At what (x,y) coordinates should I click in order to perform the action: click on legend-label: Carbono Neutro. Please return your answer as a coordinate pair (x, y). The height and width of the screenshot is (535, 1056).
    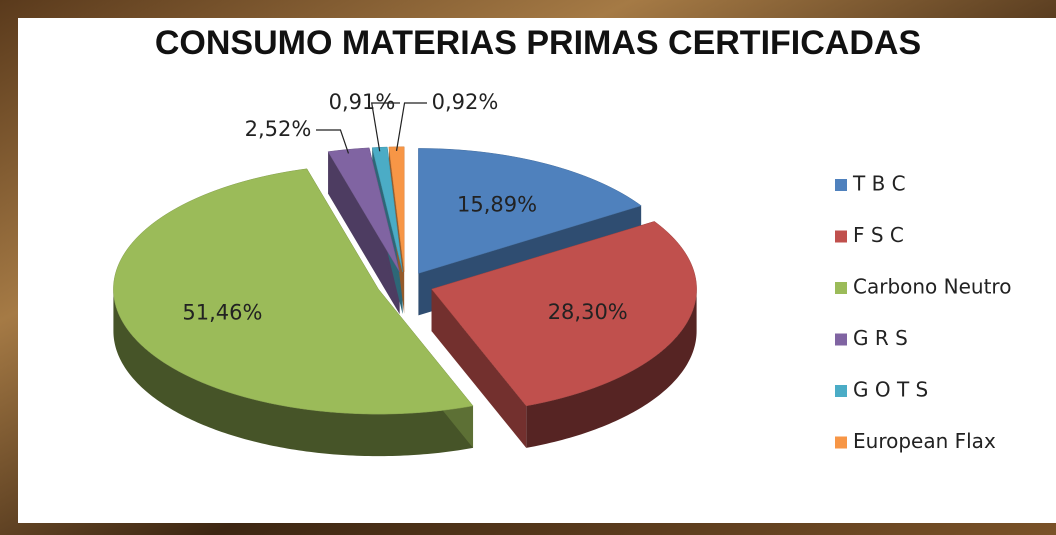
    Looking at the image, I should click on (932, 287).